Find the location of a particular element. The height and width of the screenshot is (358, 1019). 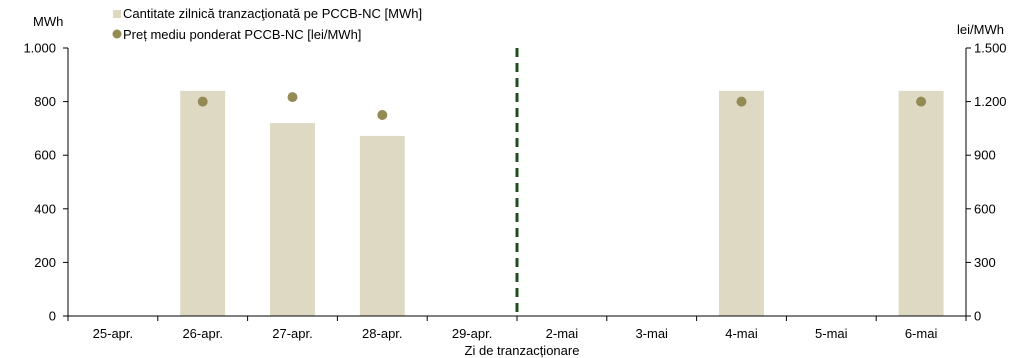

x-tick-label: 3-mai is located at coordinates (651, 333).